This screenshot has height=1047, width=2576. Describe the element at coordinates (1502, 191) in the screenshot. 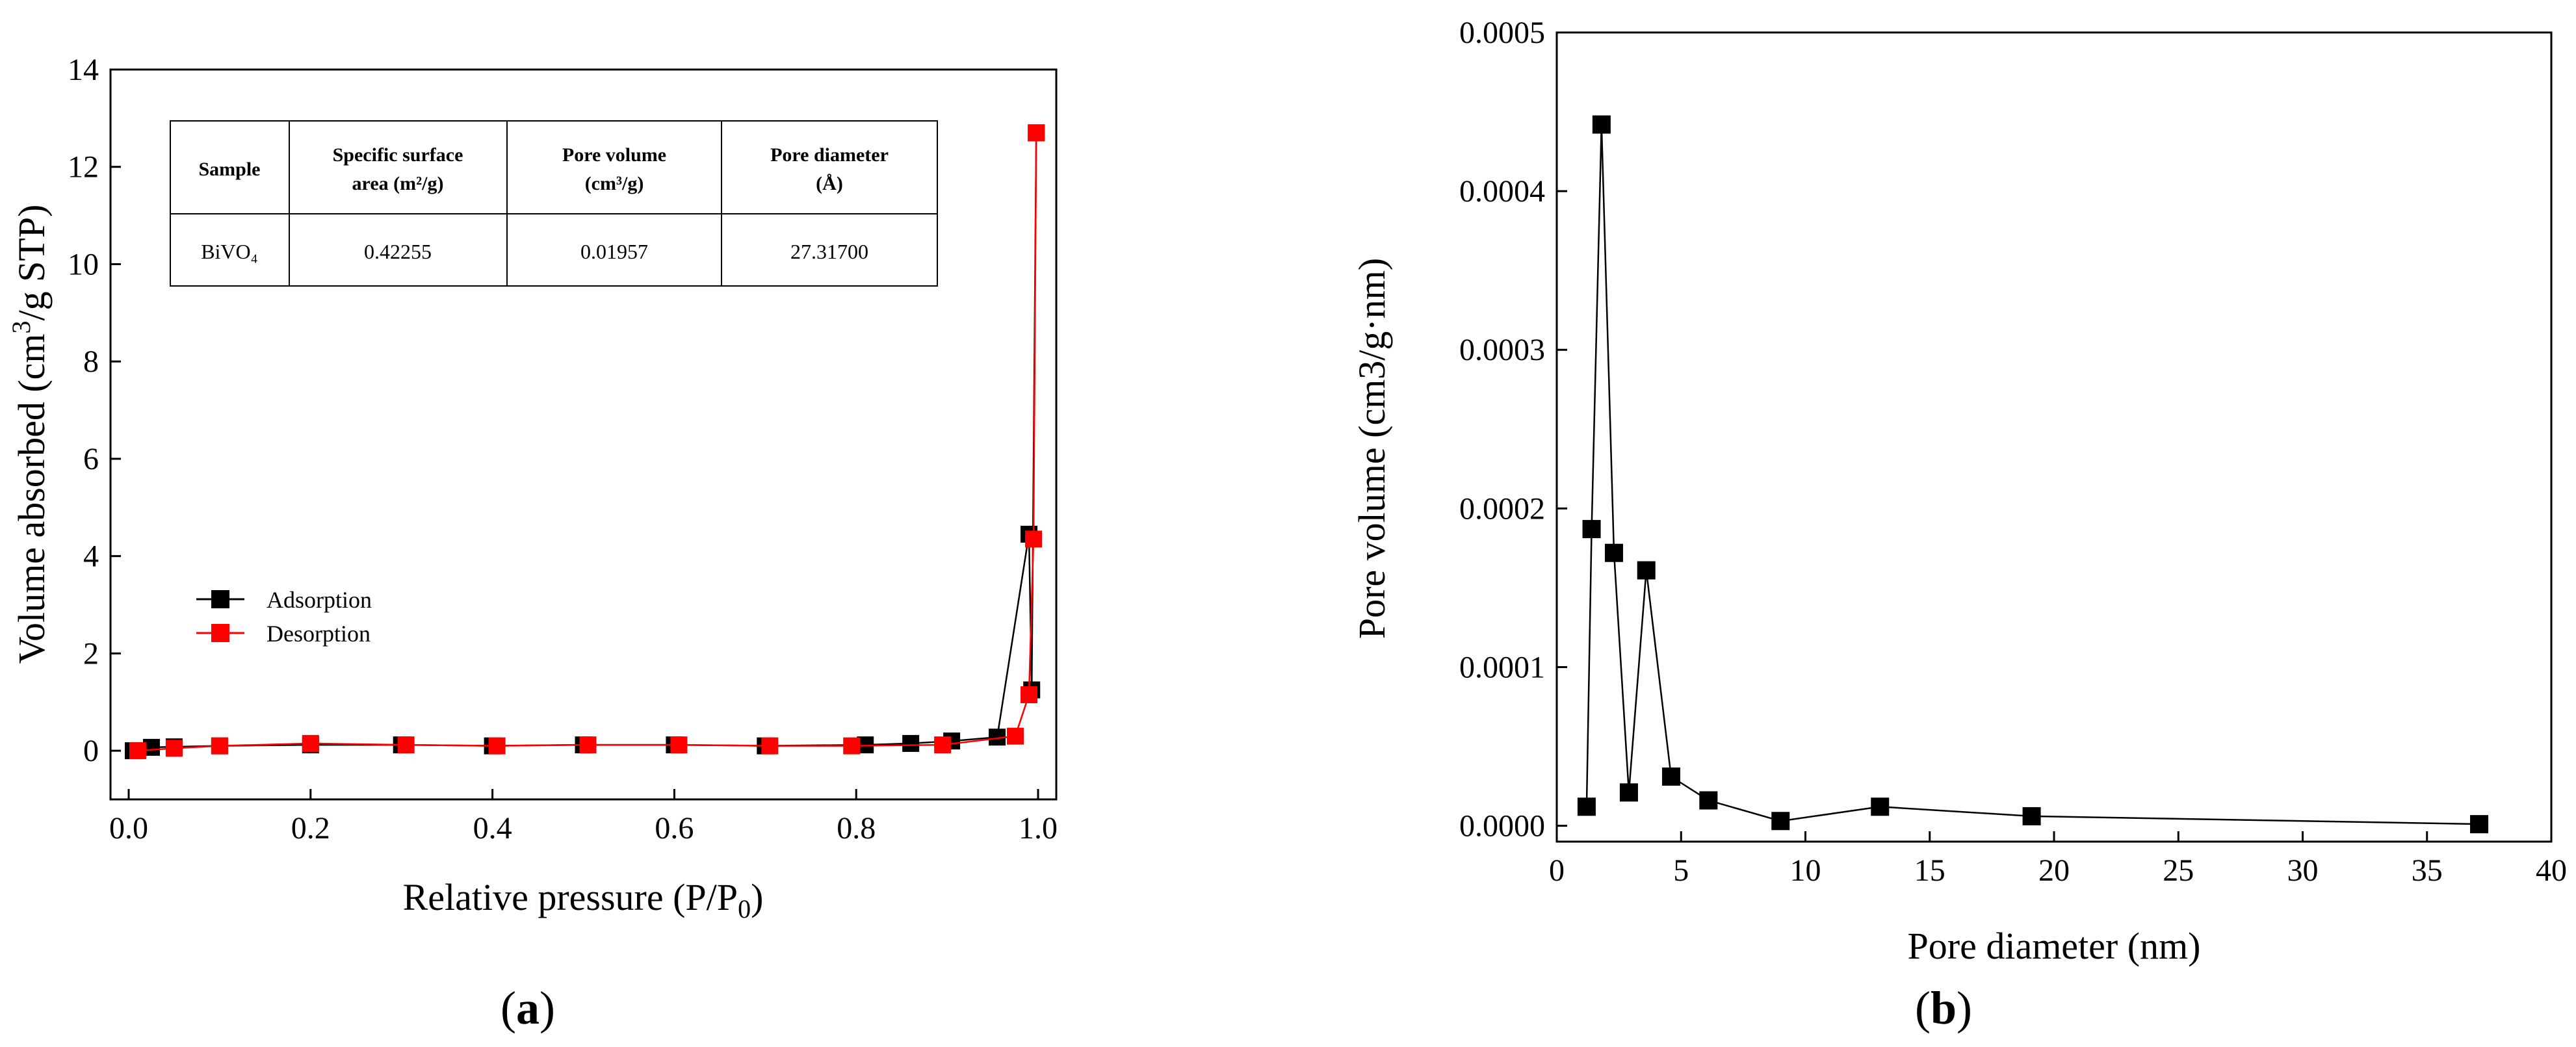

I see `y-tick-label: 0.0004` at that location.